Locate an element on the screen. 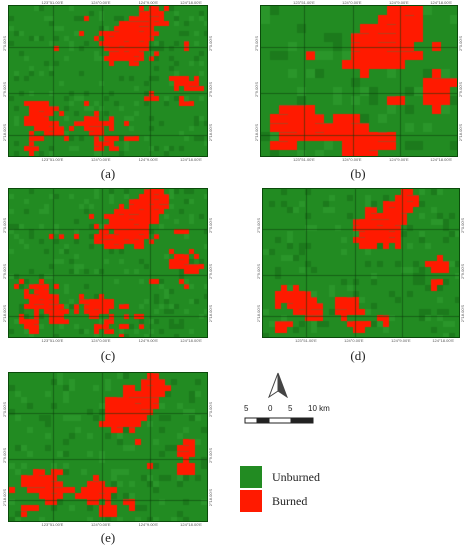  scale-label-mid: 5 is located at coordinates (290, 408).